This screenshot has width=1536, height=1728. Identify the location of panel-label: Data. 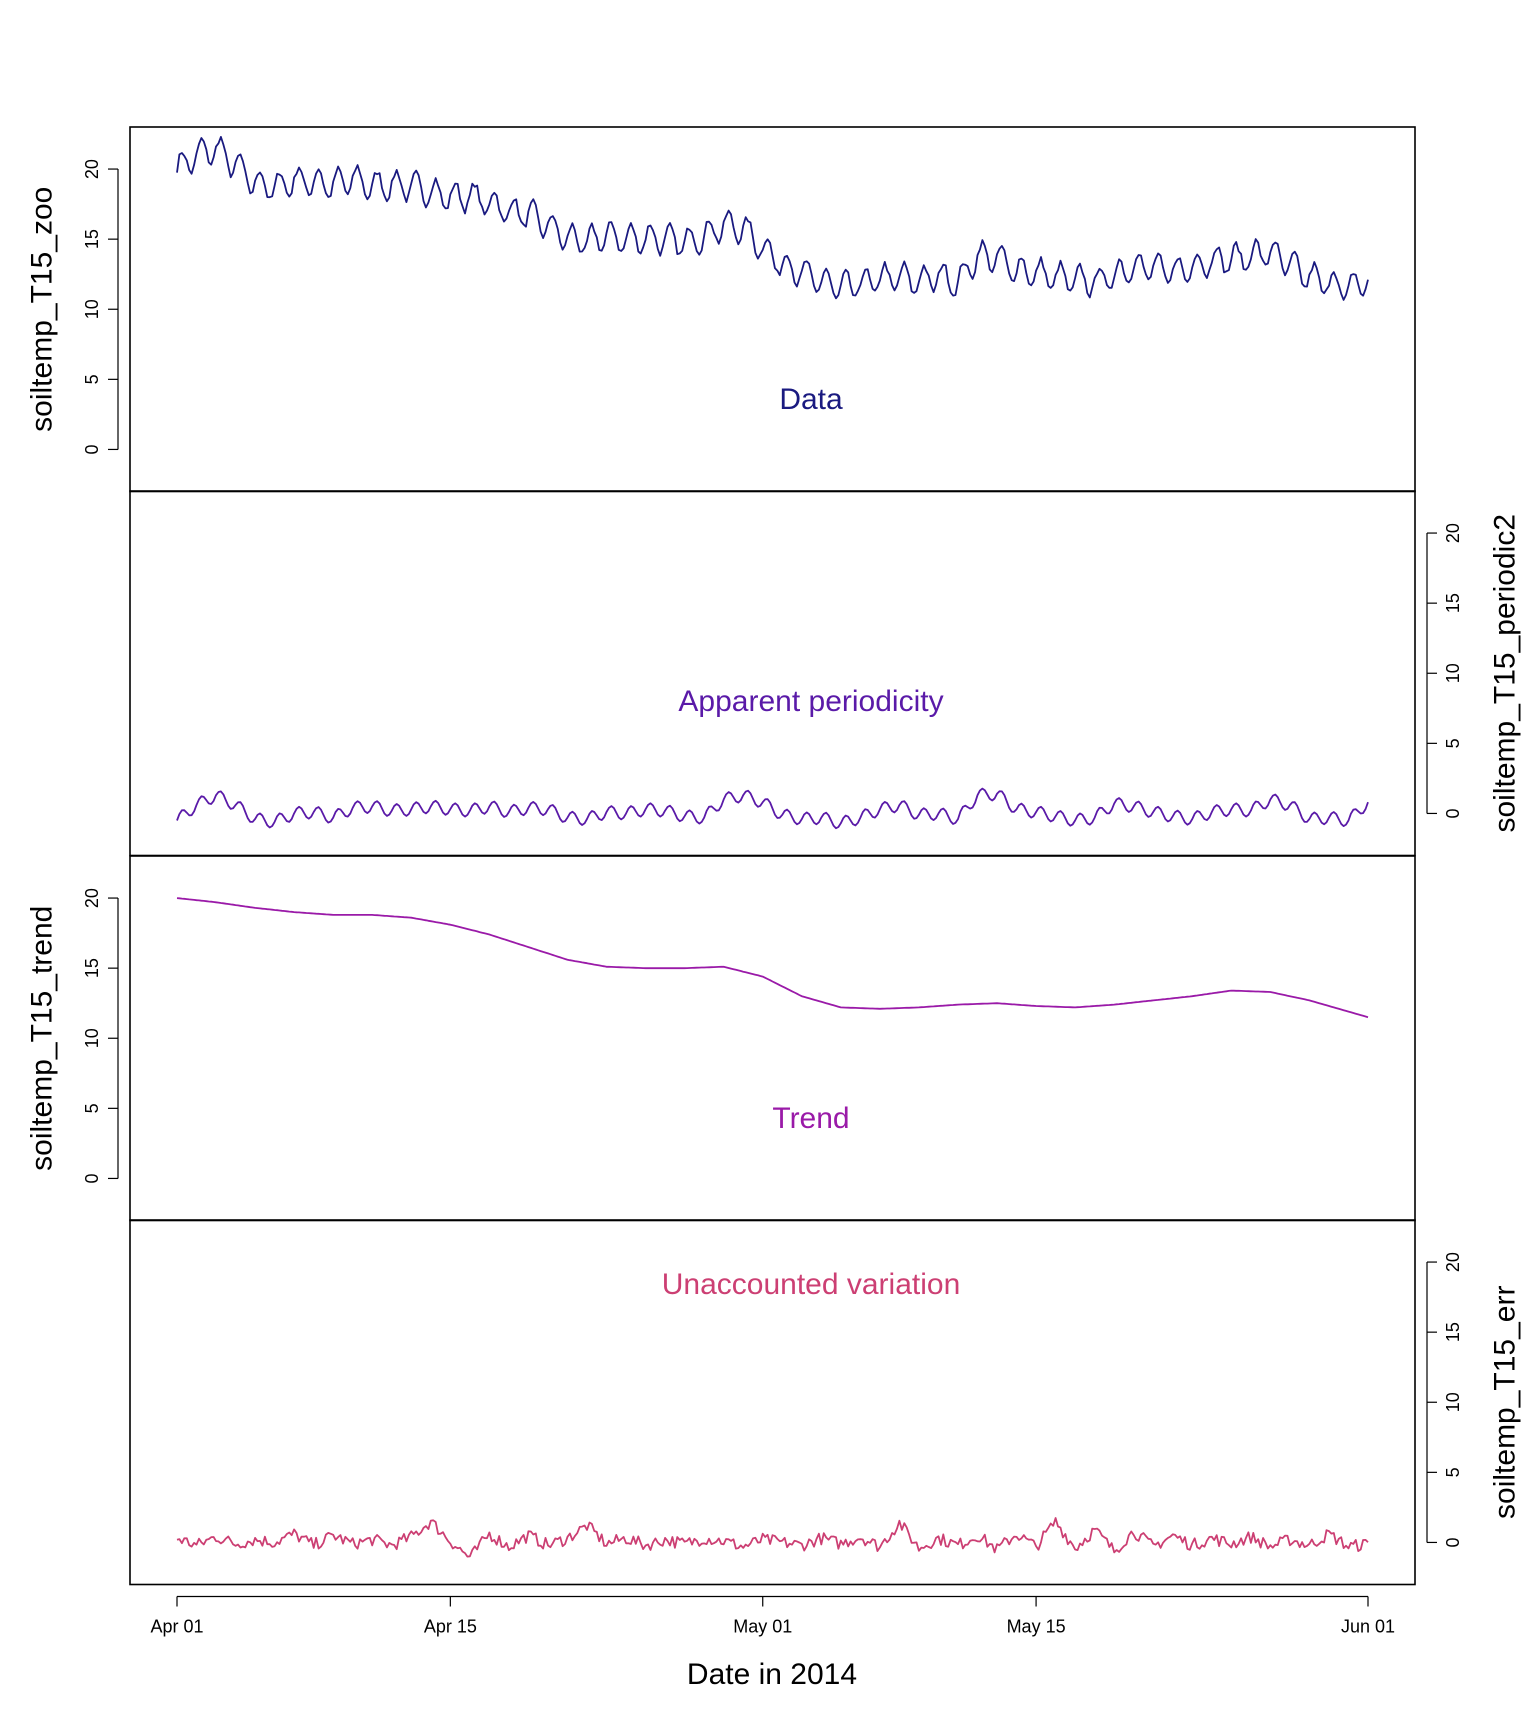
(811, 399).